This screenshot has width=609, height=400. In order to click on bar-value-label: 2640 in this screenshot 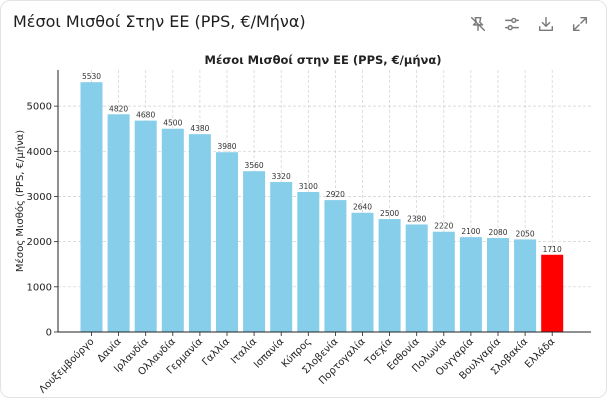, I will do `click(362, 207)`.